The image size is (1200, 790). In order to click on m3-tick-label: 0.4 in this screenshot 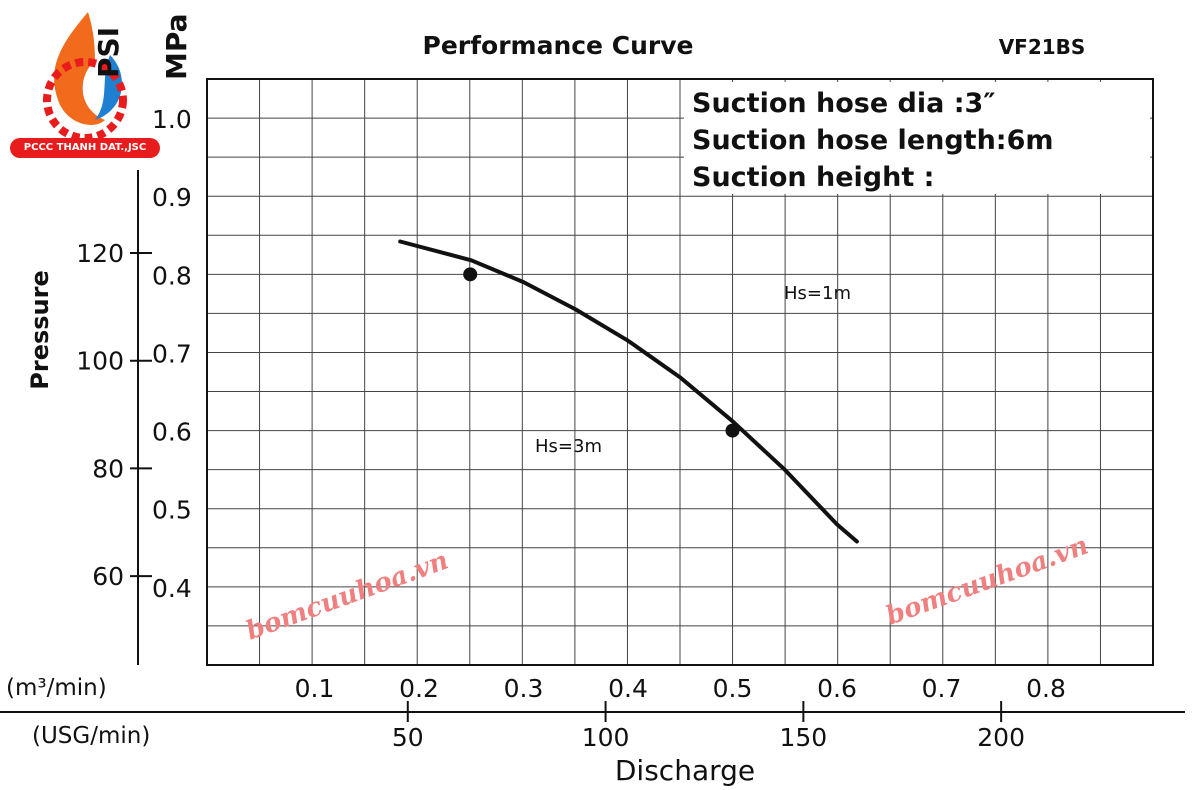, I will do `click(628, 688)`.